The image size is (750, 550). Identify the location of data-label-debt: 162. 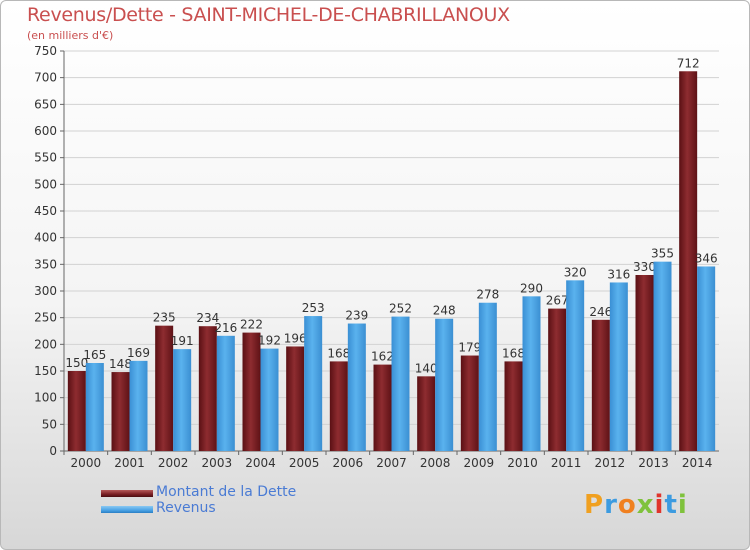
(382, 357).